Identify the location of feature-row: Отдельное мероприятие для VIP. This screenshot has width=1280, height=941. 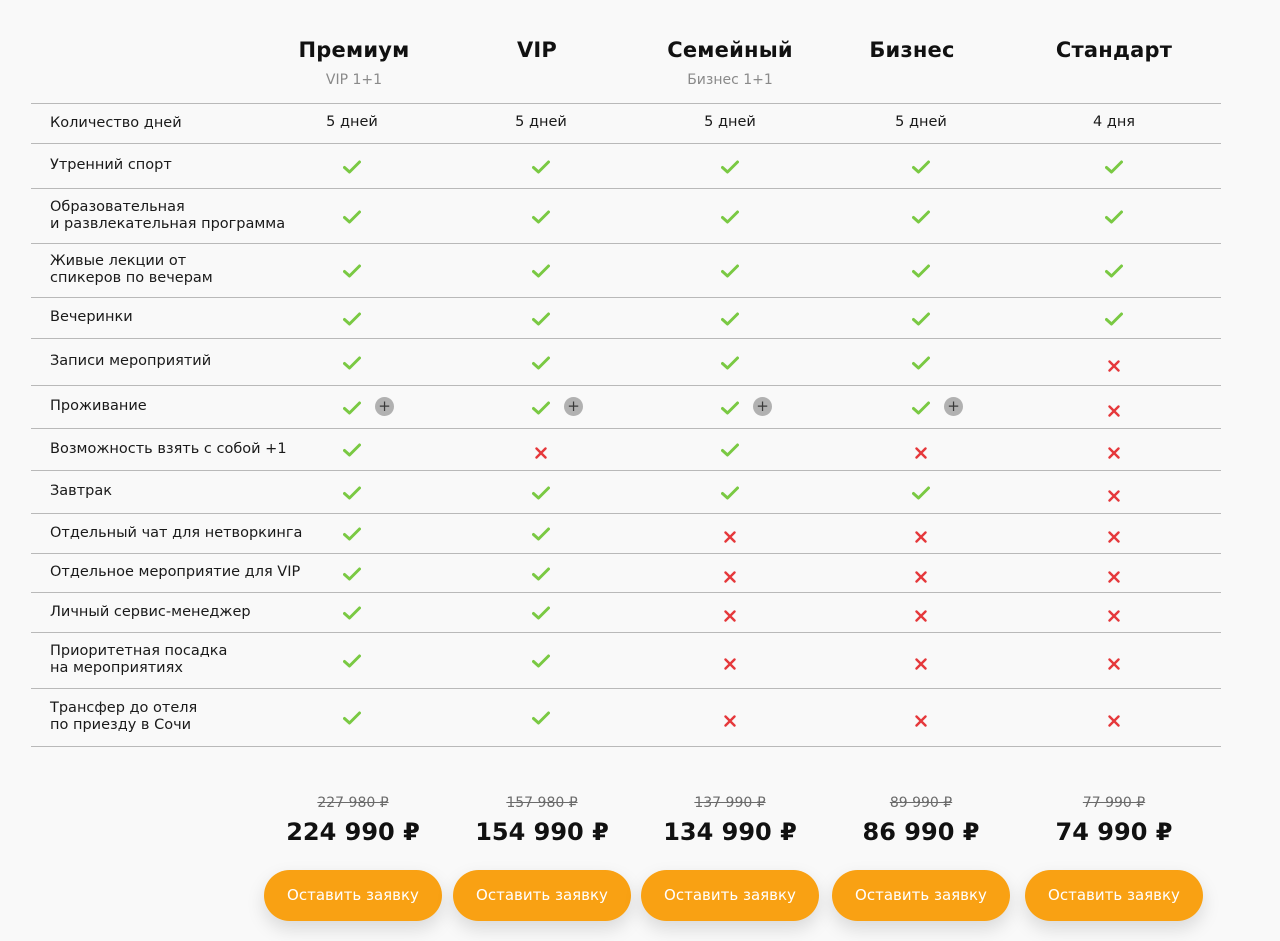
(626, 572).